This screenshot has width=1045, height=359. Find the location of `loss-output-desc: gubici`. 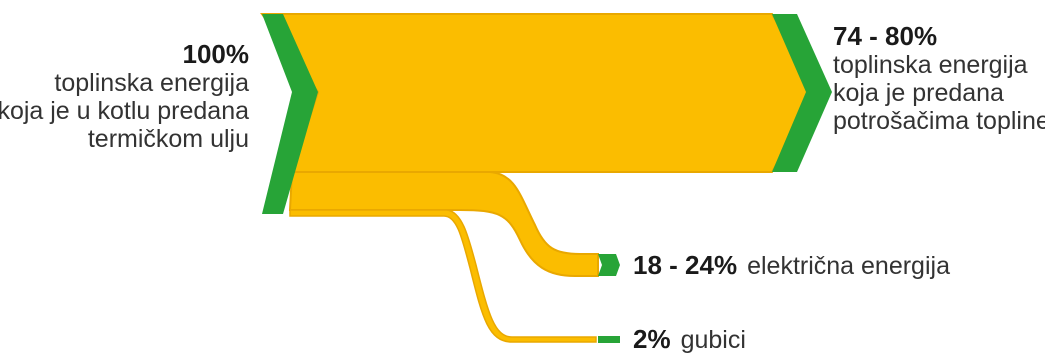

loss-output-desc: gubici is located at coordinates (713, 340).